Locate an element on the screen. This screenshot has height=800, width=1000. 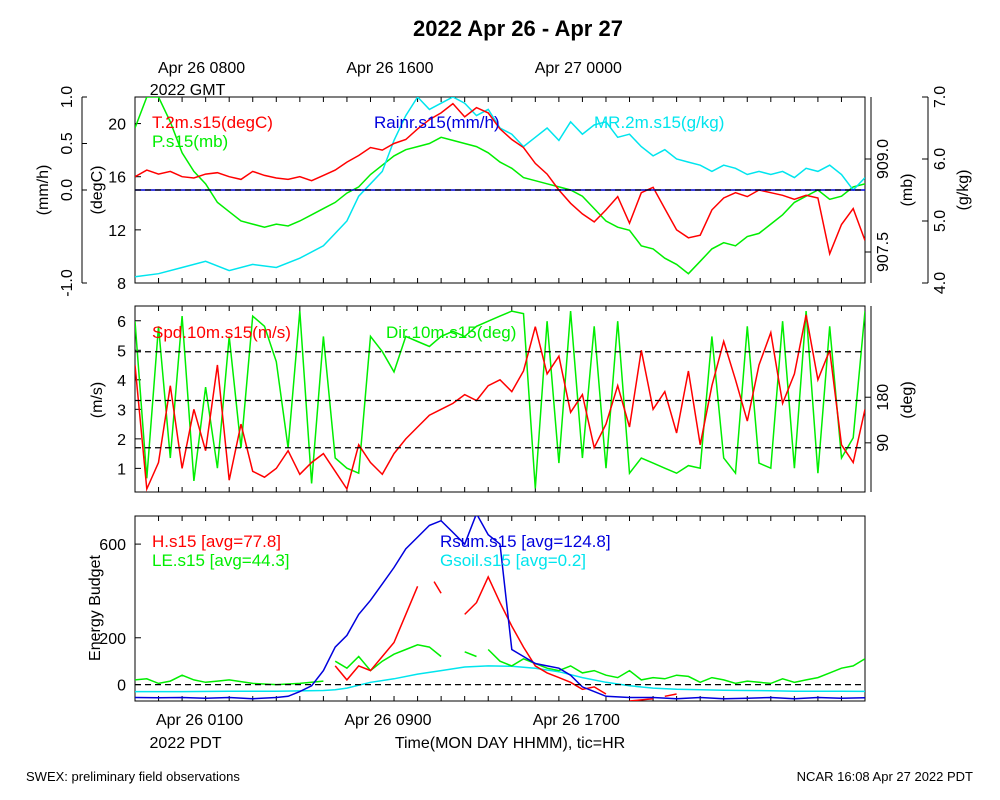
legend-label: Rainr.s15(mm/h) is located at coordinates (437, 122).